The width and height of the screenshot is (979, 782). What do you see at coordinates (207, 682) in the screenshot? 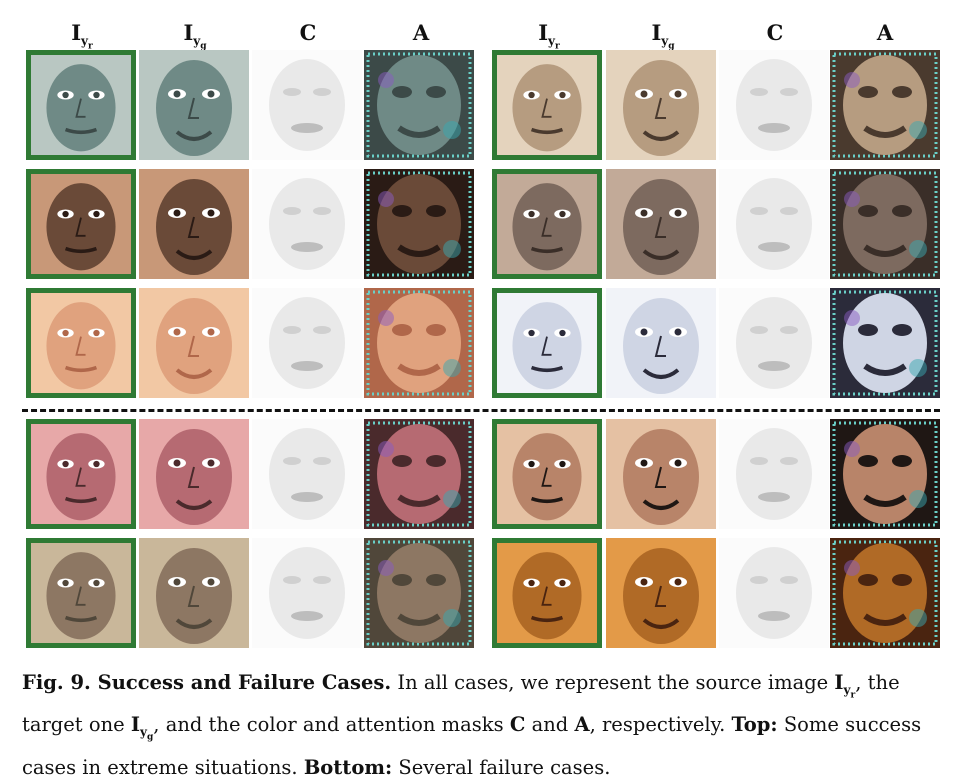
I see `caption-label: Fig. 9. Success and Failure Cases.` at bounding box center [207, 682].